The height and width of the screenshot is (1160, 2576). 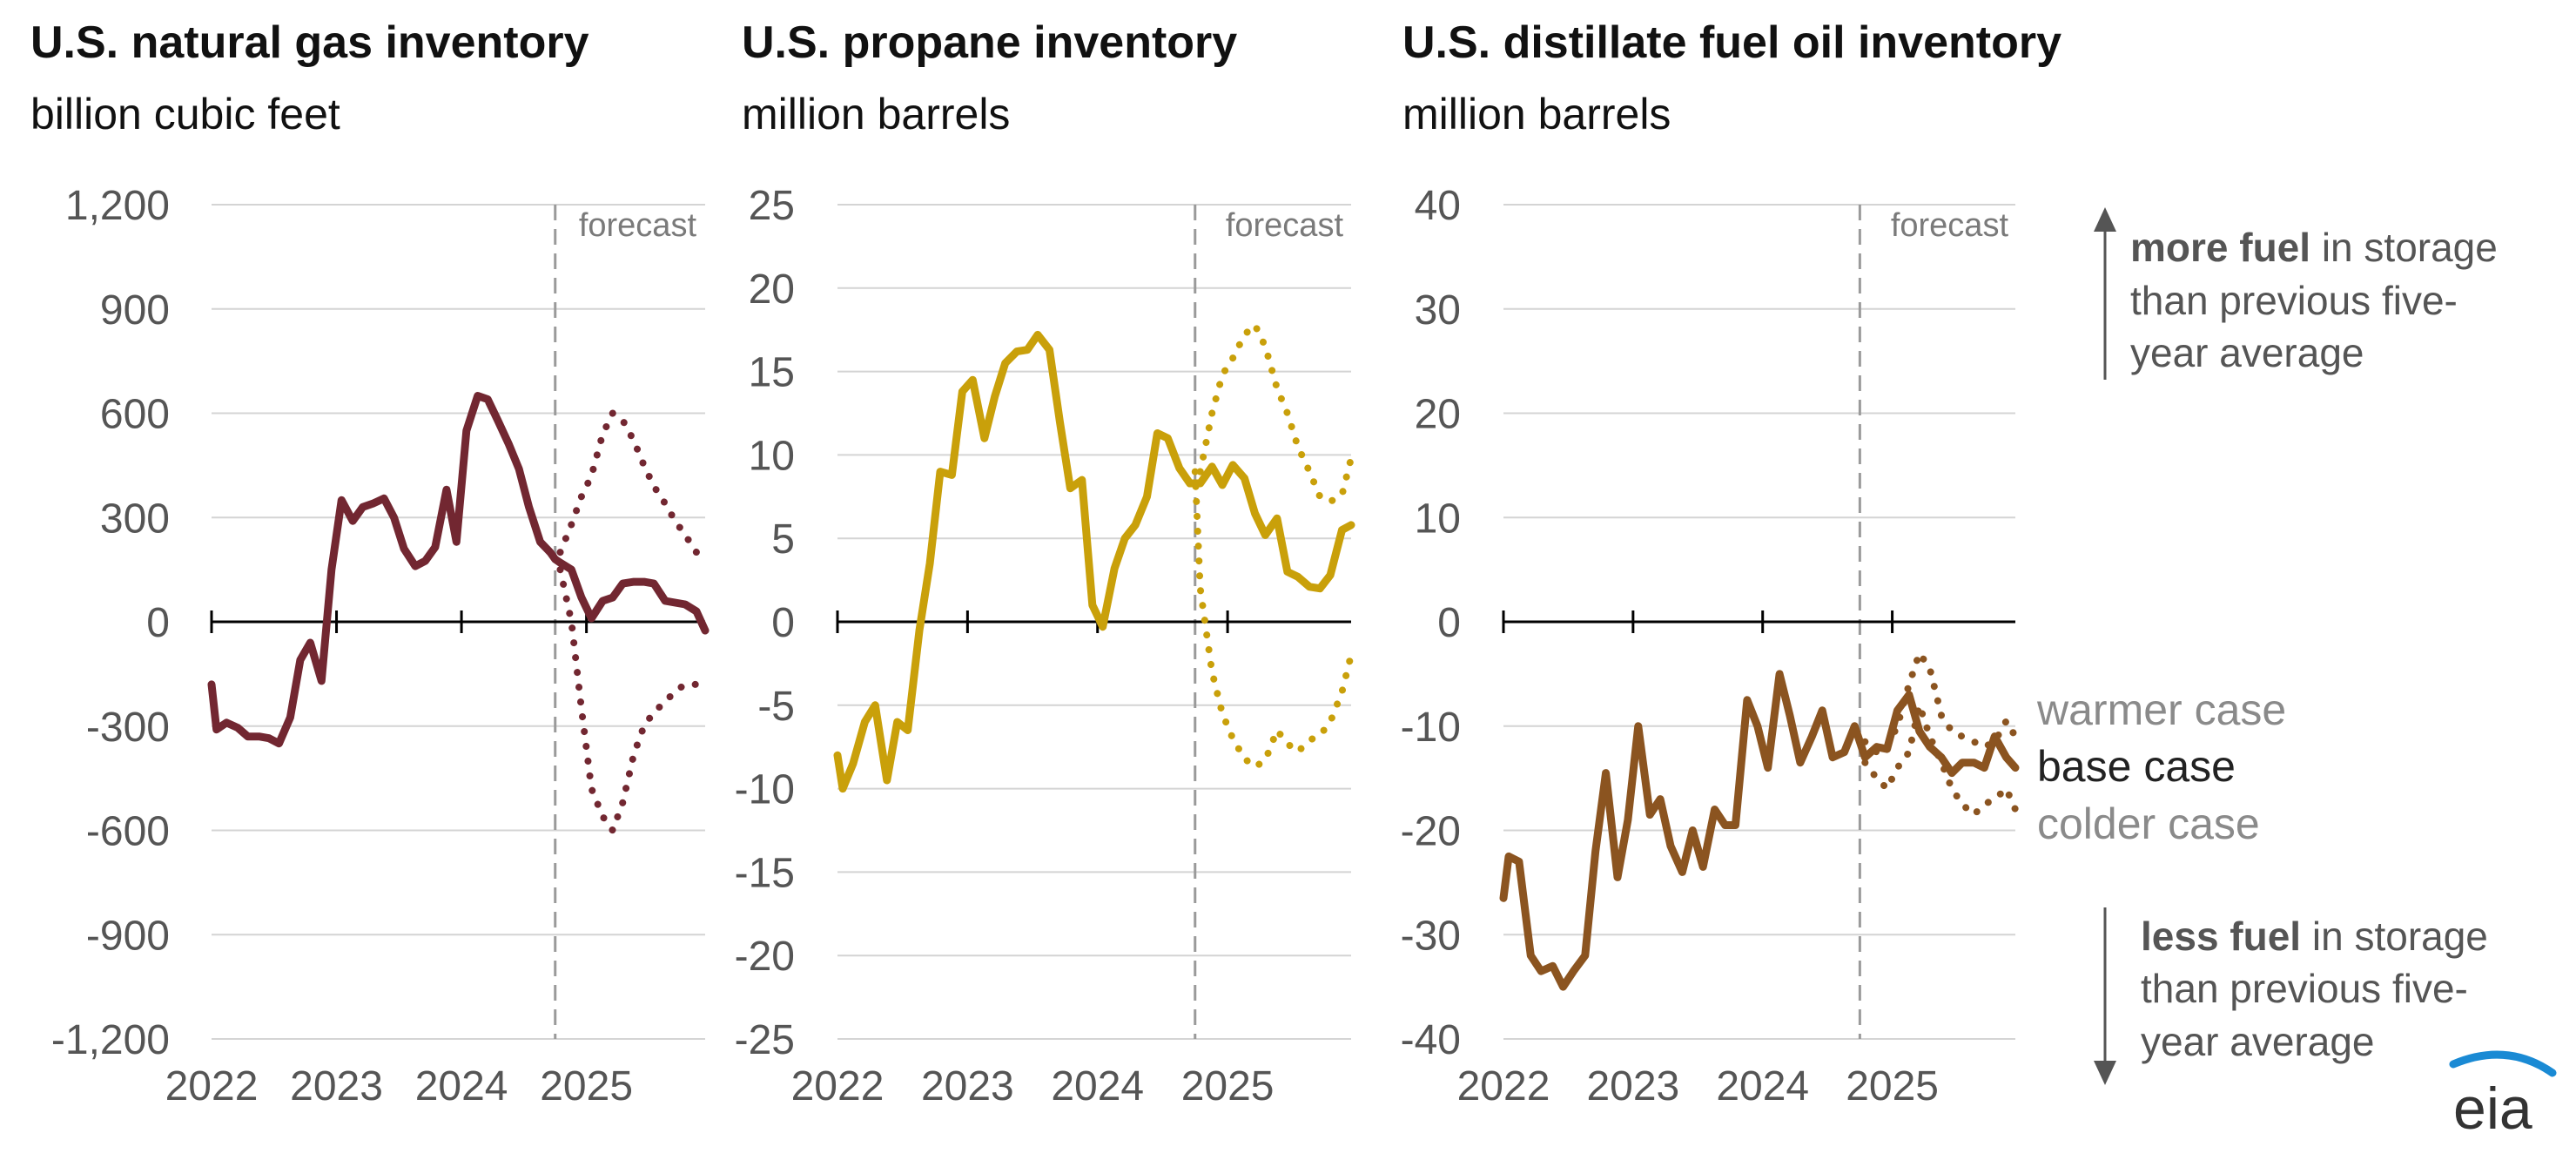 What do you see at coordinates (135, 310) in the screenshot?
I see `gas-y-tick-label: 900` at bounding box center [135, 310].